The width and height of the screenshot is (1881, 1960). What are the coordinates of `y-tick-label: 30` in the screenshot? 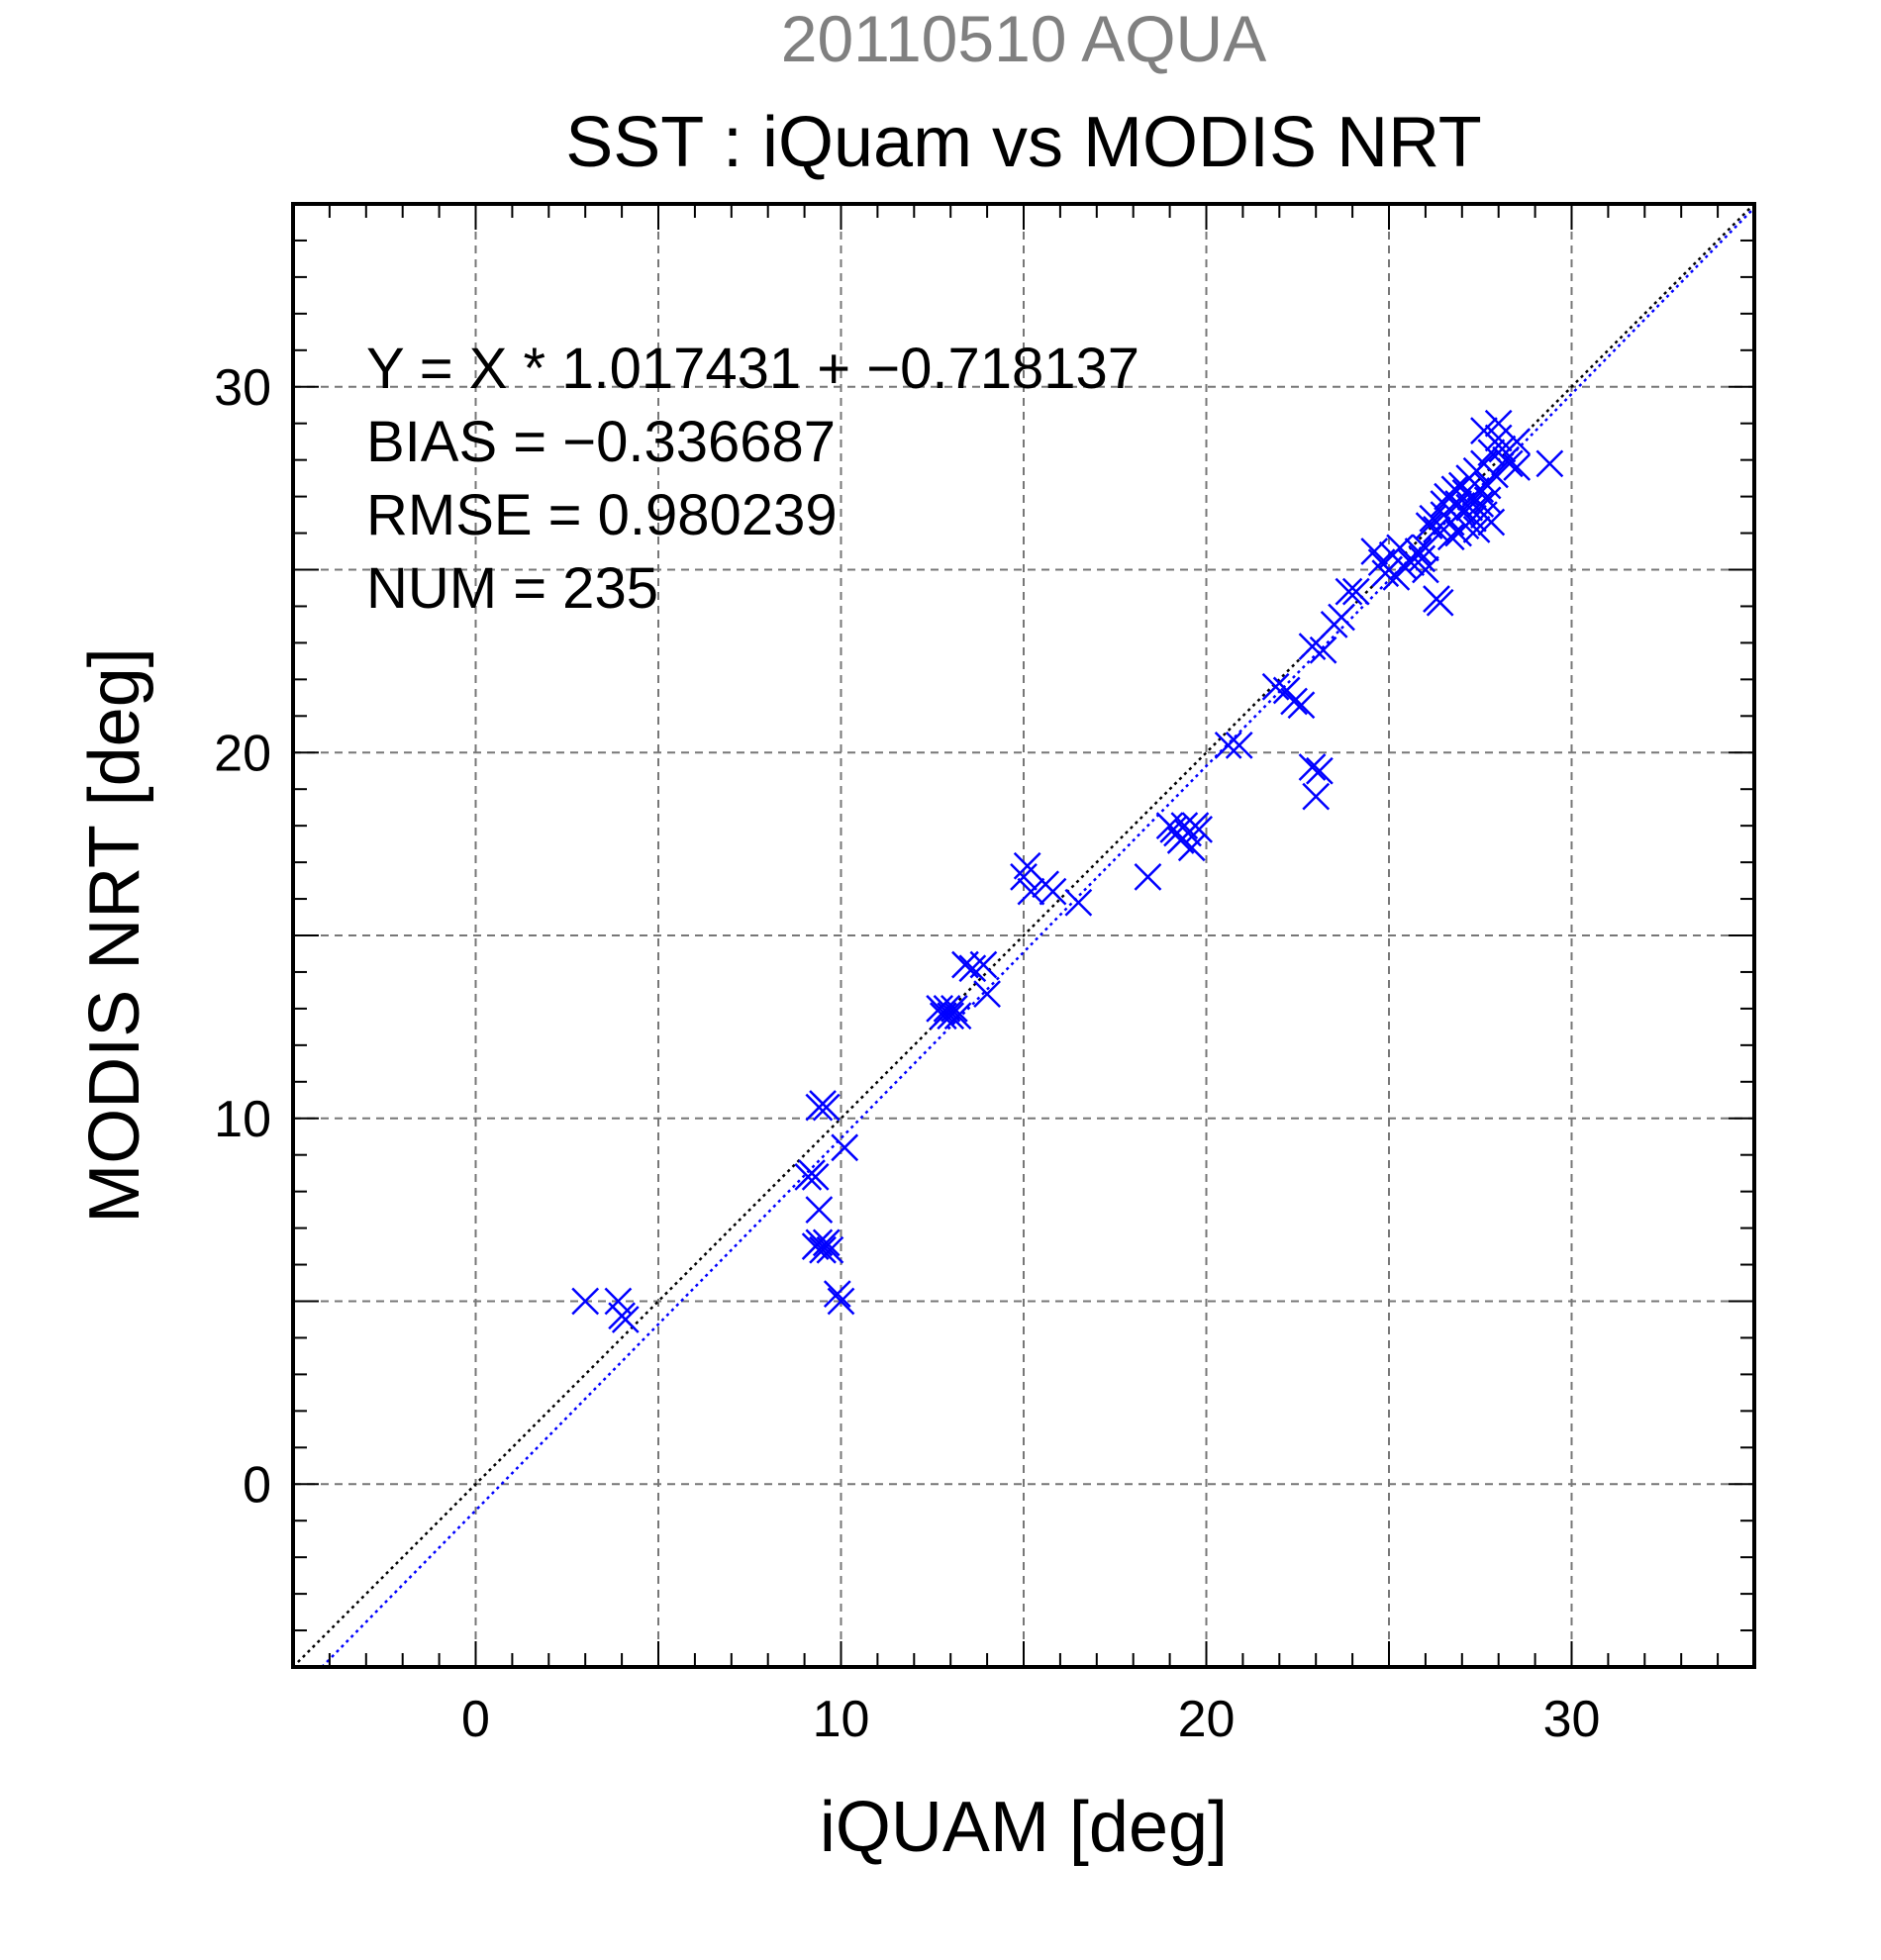 It's located at (243, 388).